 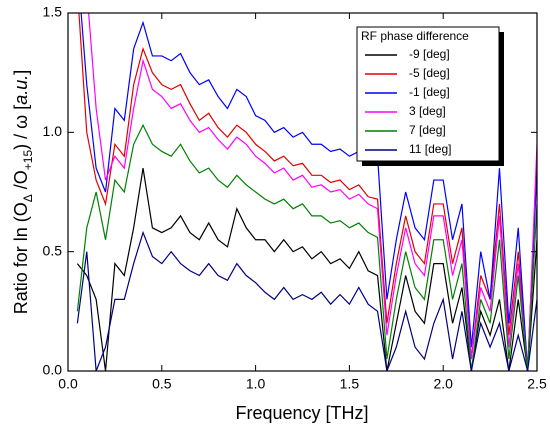 What do you see at coordinates (21, 182) in the screenshot?
I see `y-axis-label-part: /O` at bounding box center [21, 182].